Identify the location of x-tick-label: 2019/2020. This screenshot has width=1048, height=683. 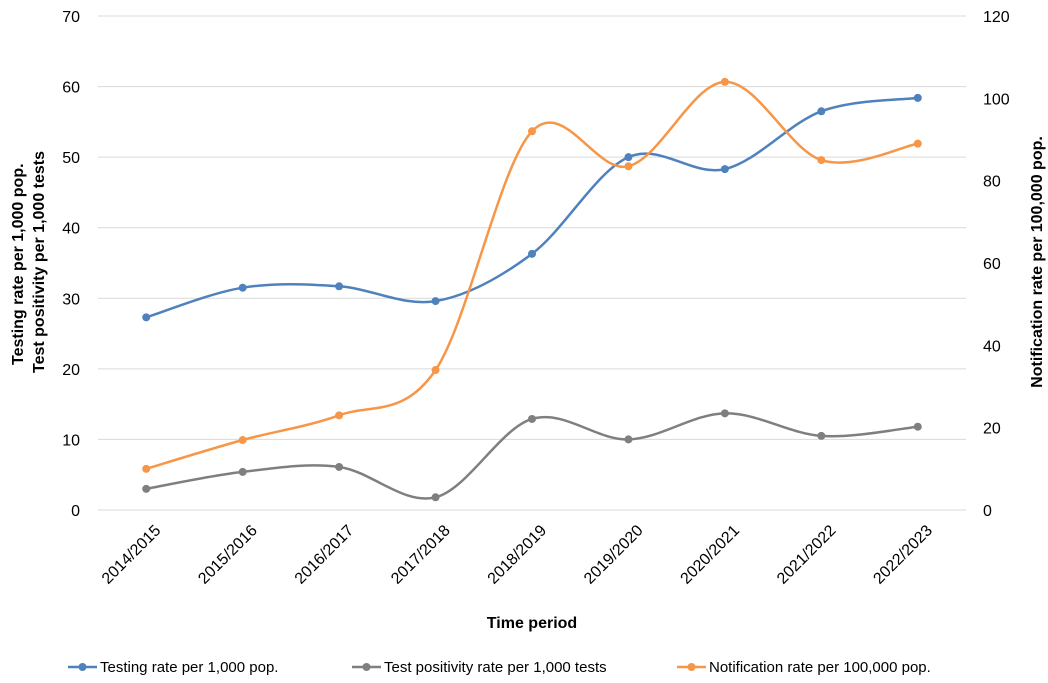
(614, 555).